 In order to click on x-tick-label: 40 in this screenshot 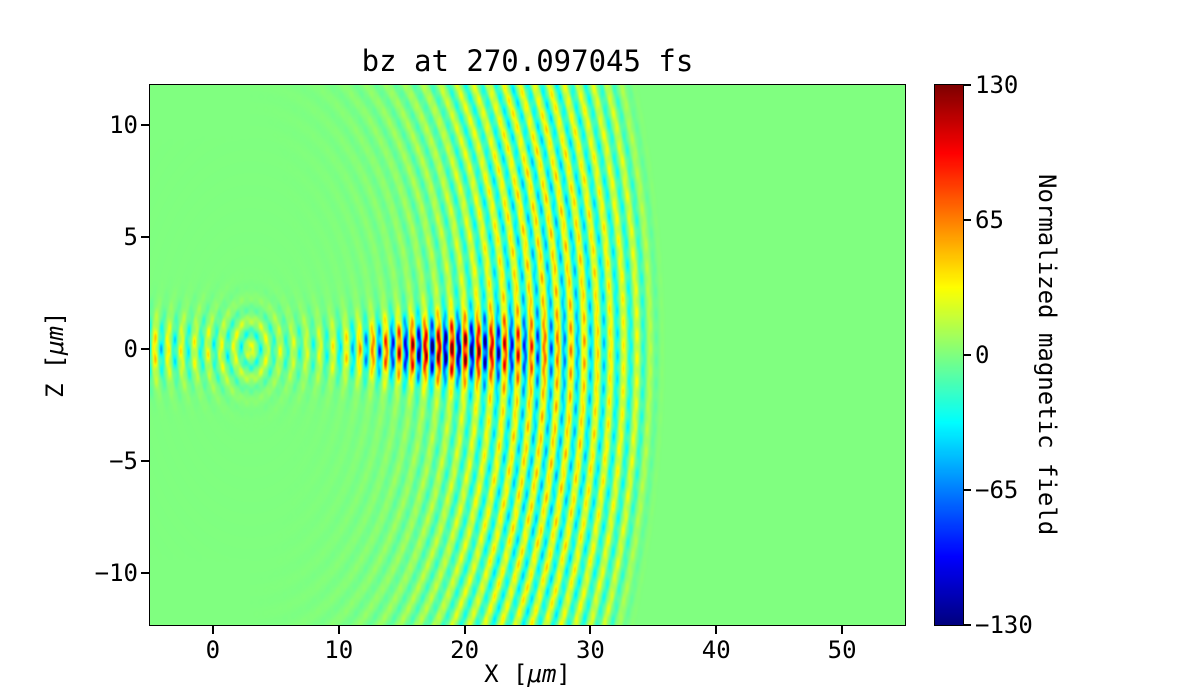, I will do `click(716, 650)`.